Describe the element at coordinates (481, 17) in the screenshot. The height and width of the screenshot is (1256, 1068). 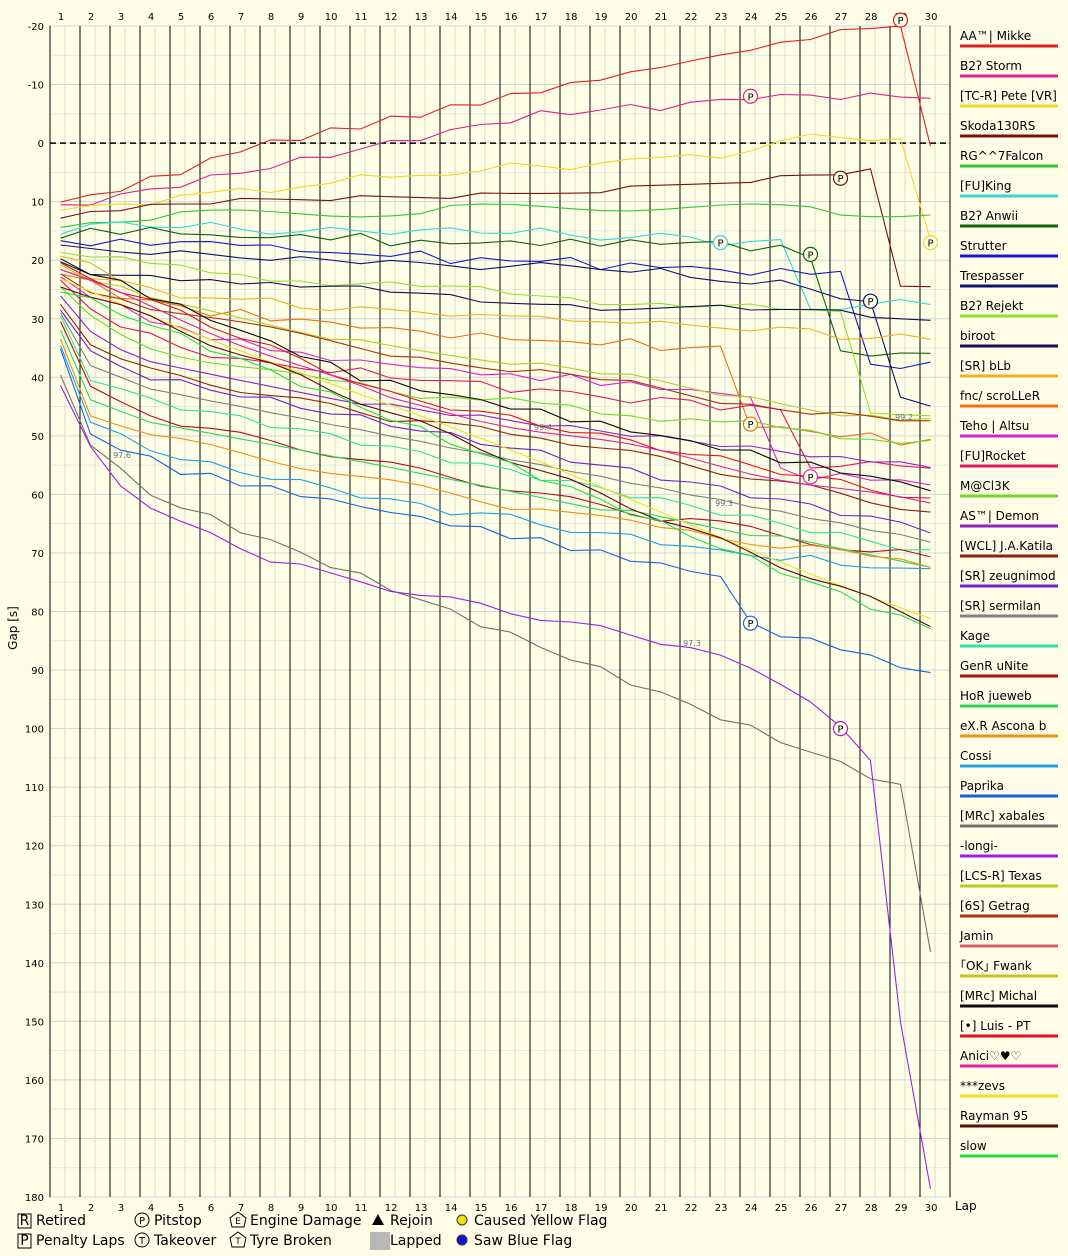
I see `x-tick-label-top: 15` at that location.